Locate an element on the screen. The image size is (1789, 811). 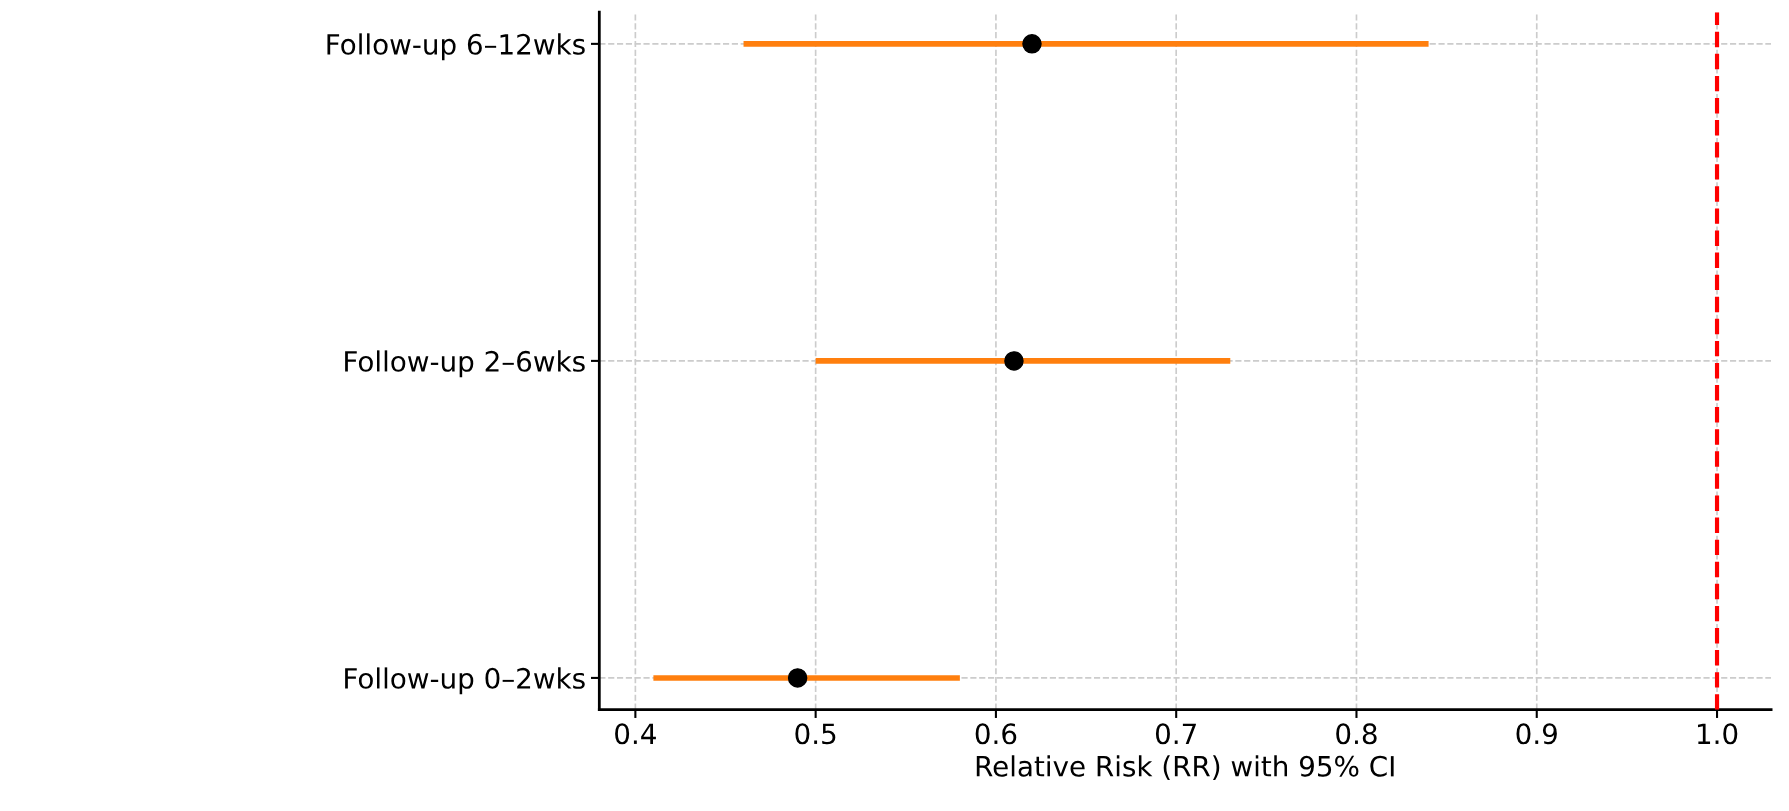
x-tick-label: 0.7 is located at coordinates (1175, 734).